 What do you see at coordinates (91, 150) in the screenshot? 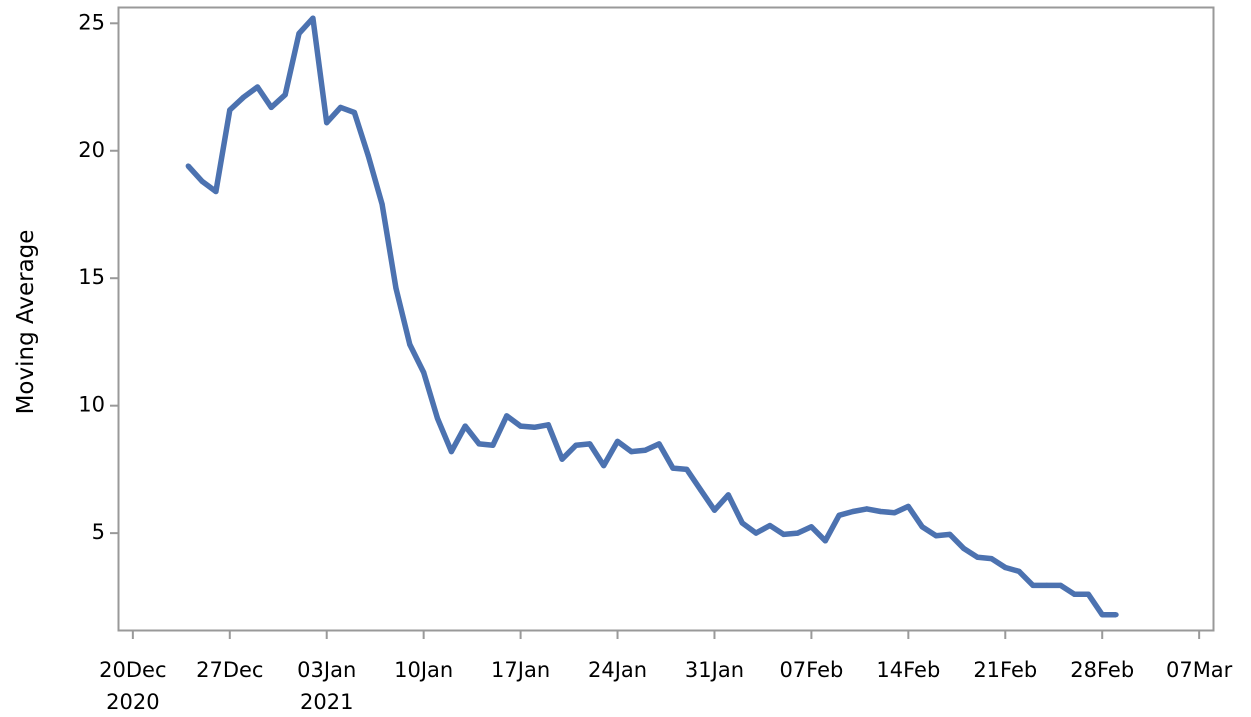
I see `y-tick-label: 20` at bounding box center [91, 150].